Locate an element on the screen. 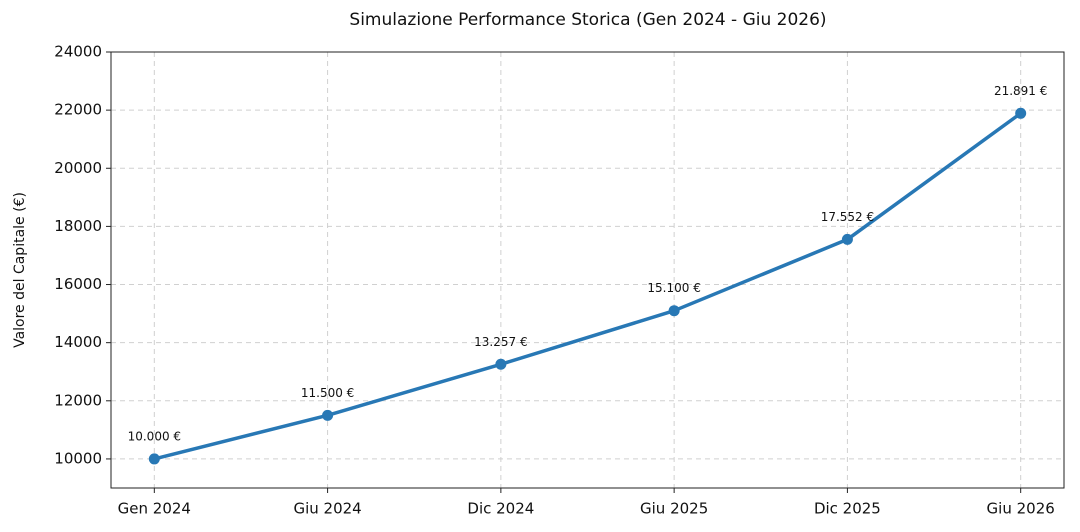  y-tick-label: 18000 is located at coordinates (78, 226).